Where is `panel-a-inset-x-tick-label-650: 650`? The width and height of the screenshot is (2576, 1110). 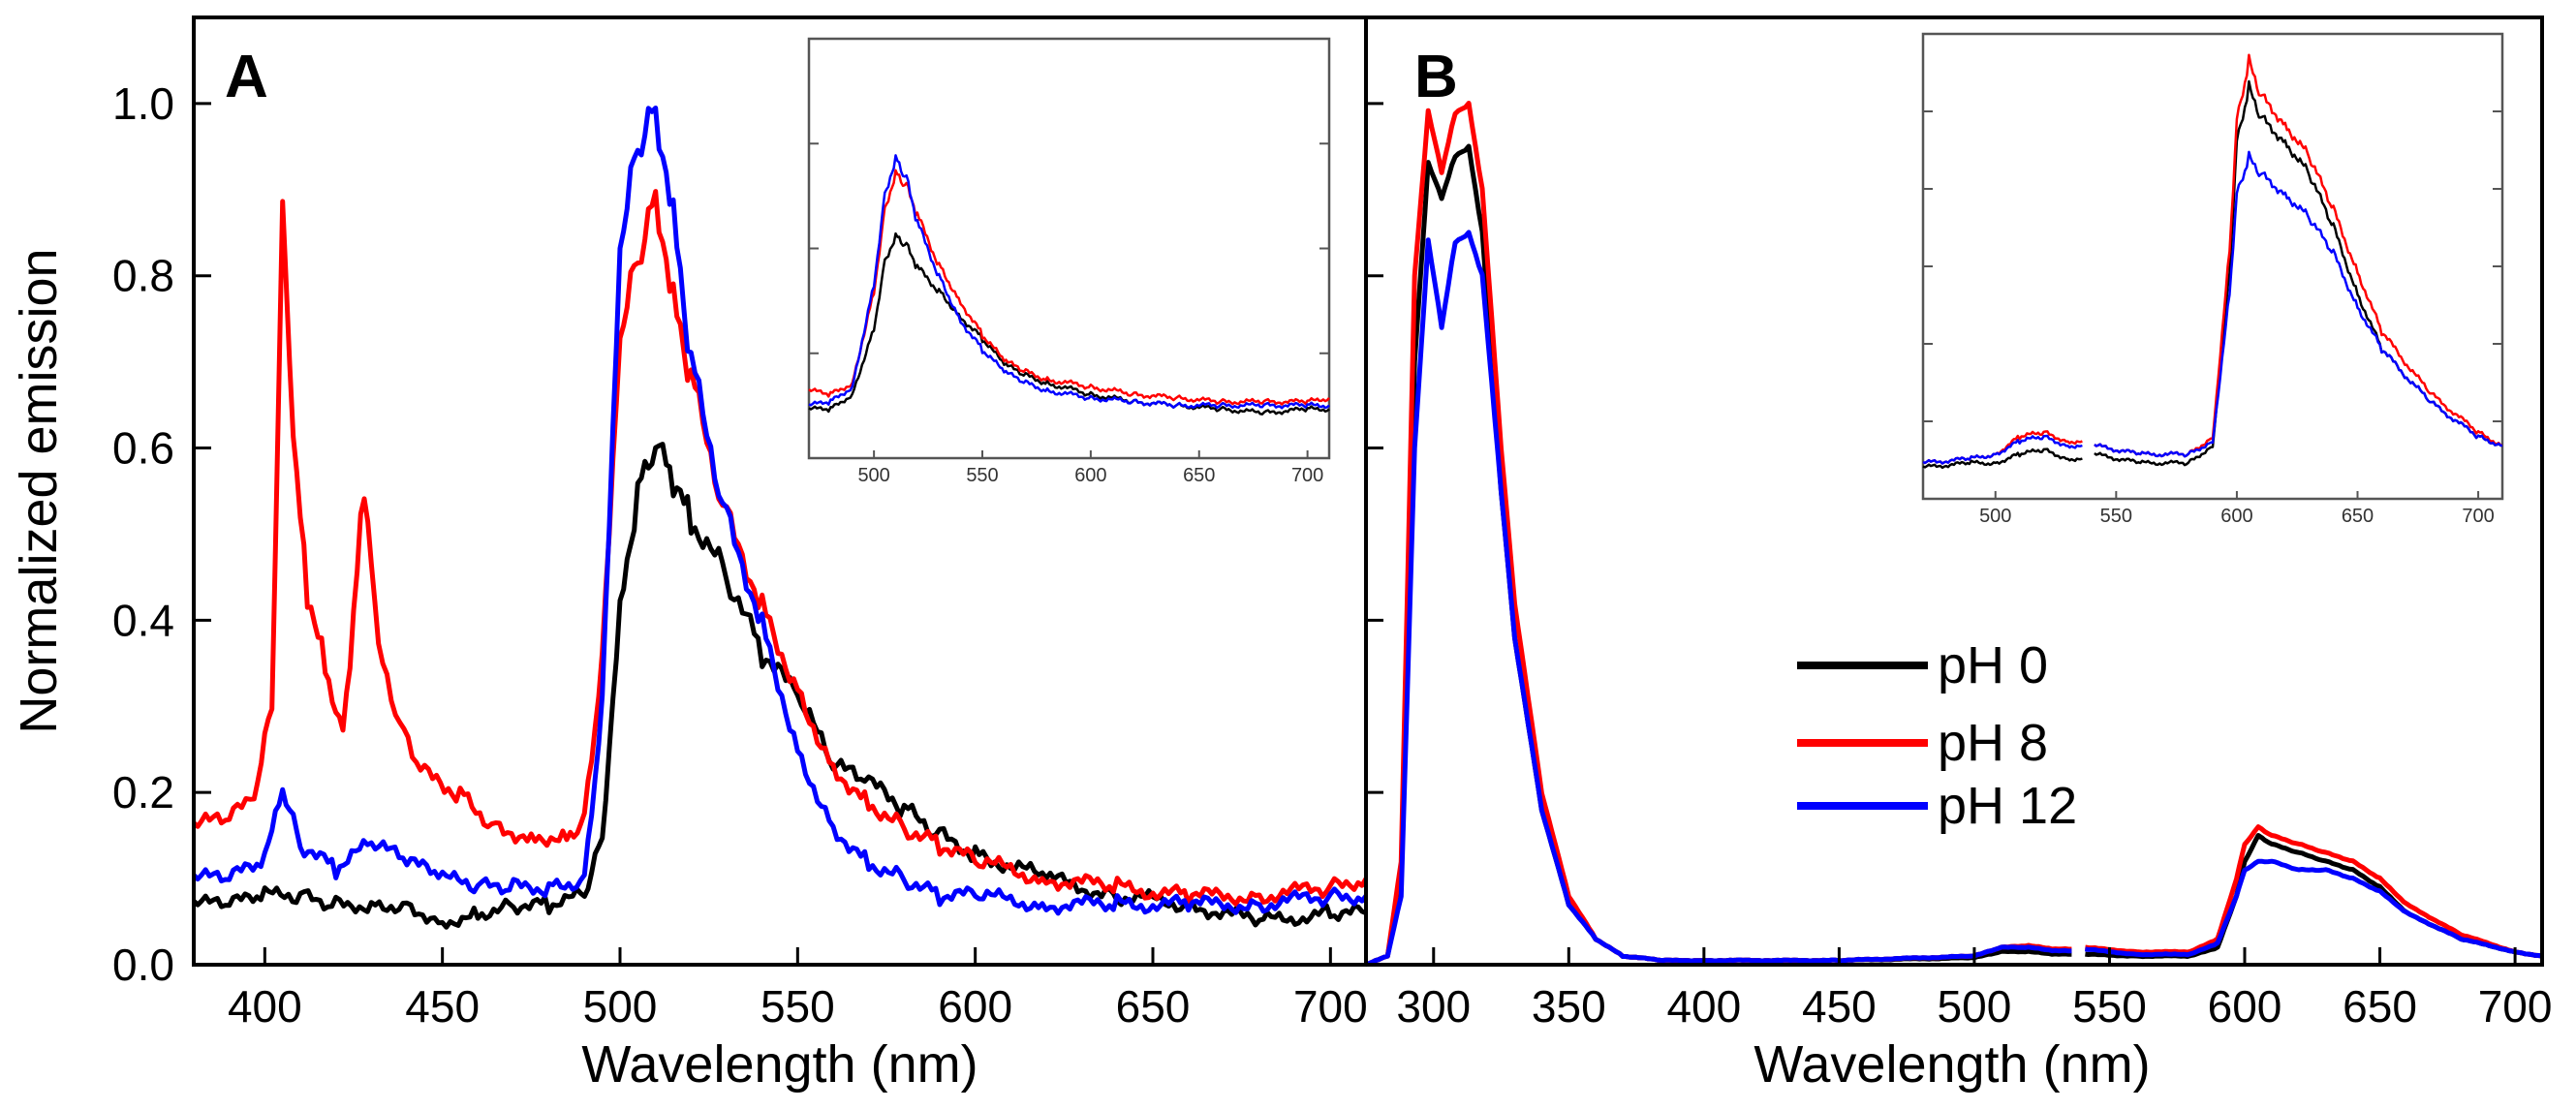 panel-a-inset-x-tick-label-650: 650 is located at coordinates (1199, 475).